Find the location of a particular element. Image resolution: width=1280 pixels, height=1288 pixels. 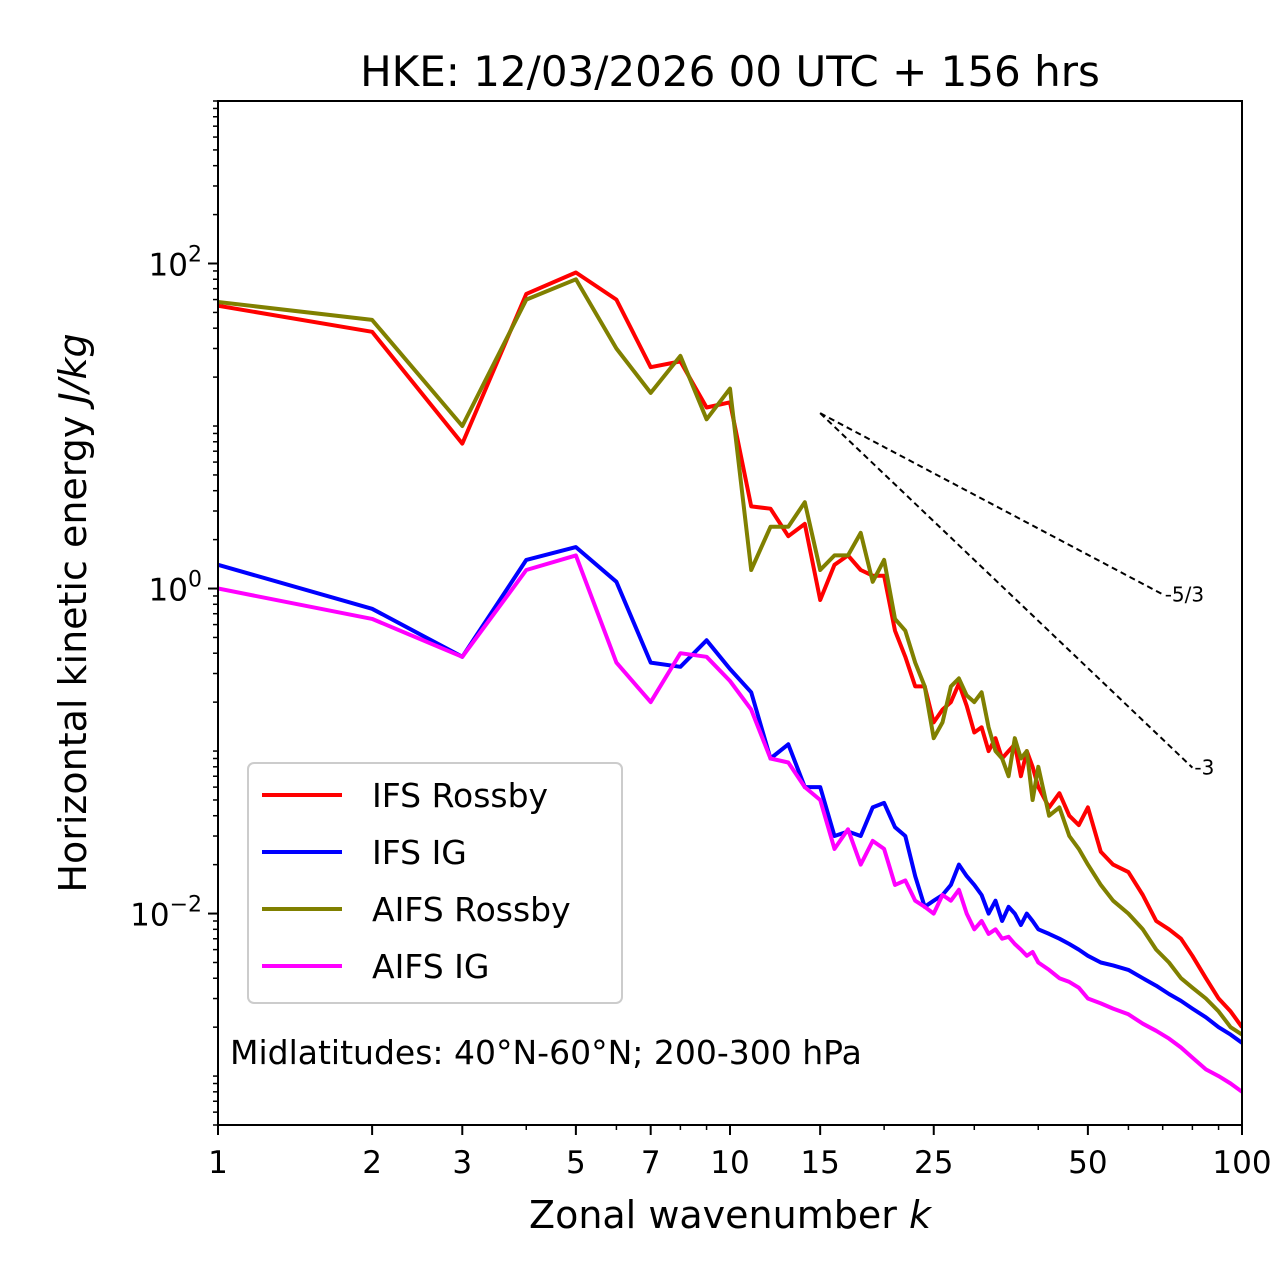

legend-label: IFS IG is located at coordinates (419, 852).